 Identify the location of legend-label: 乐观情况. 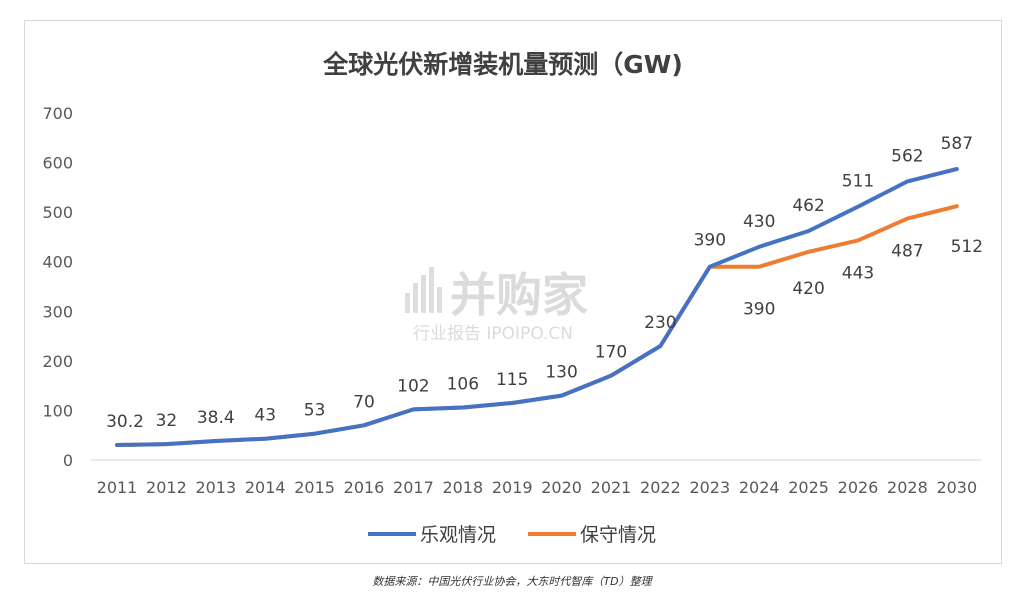
(458, 535).